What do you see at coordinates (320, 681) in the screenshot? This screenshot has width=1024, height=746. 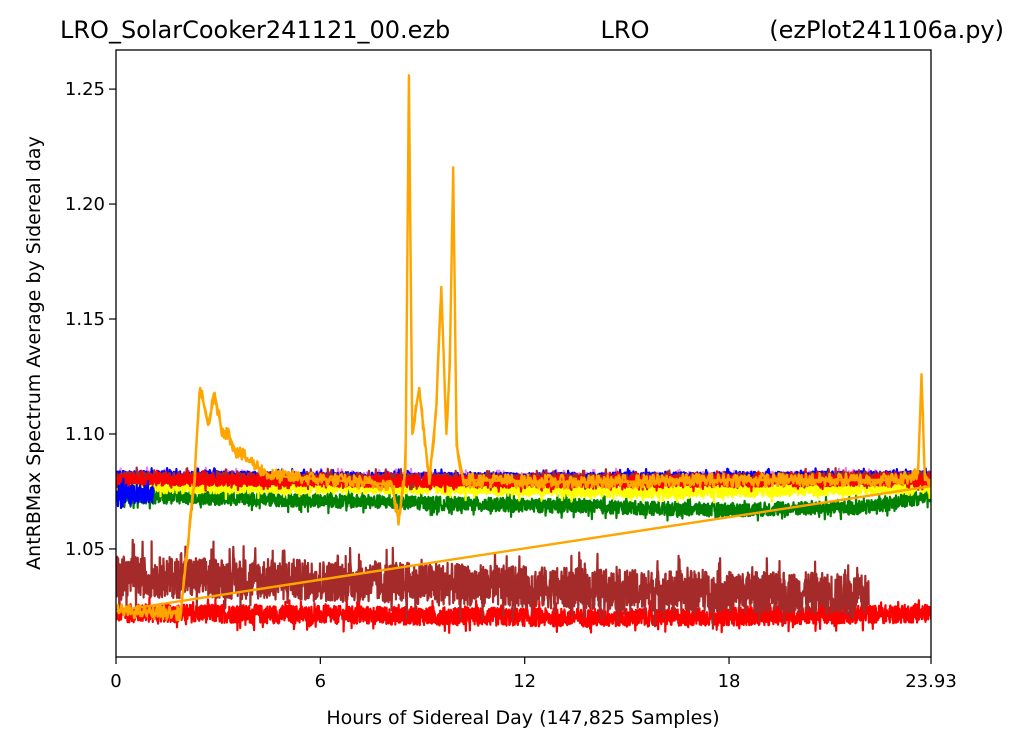 I see `x-tick-label: 6` at bounding box center [320, 681].